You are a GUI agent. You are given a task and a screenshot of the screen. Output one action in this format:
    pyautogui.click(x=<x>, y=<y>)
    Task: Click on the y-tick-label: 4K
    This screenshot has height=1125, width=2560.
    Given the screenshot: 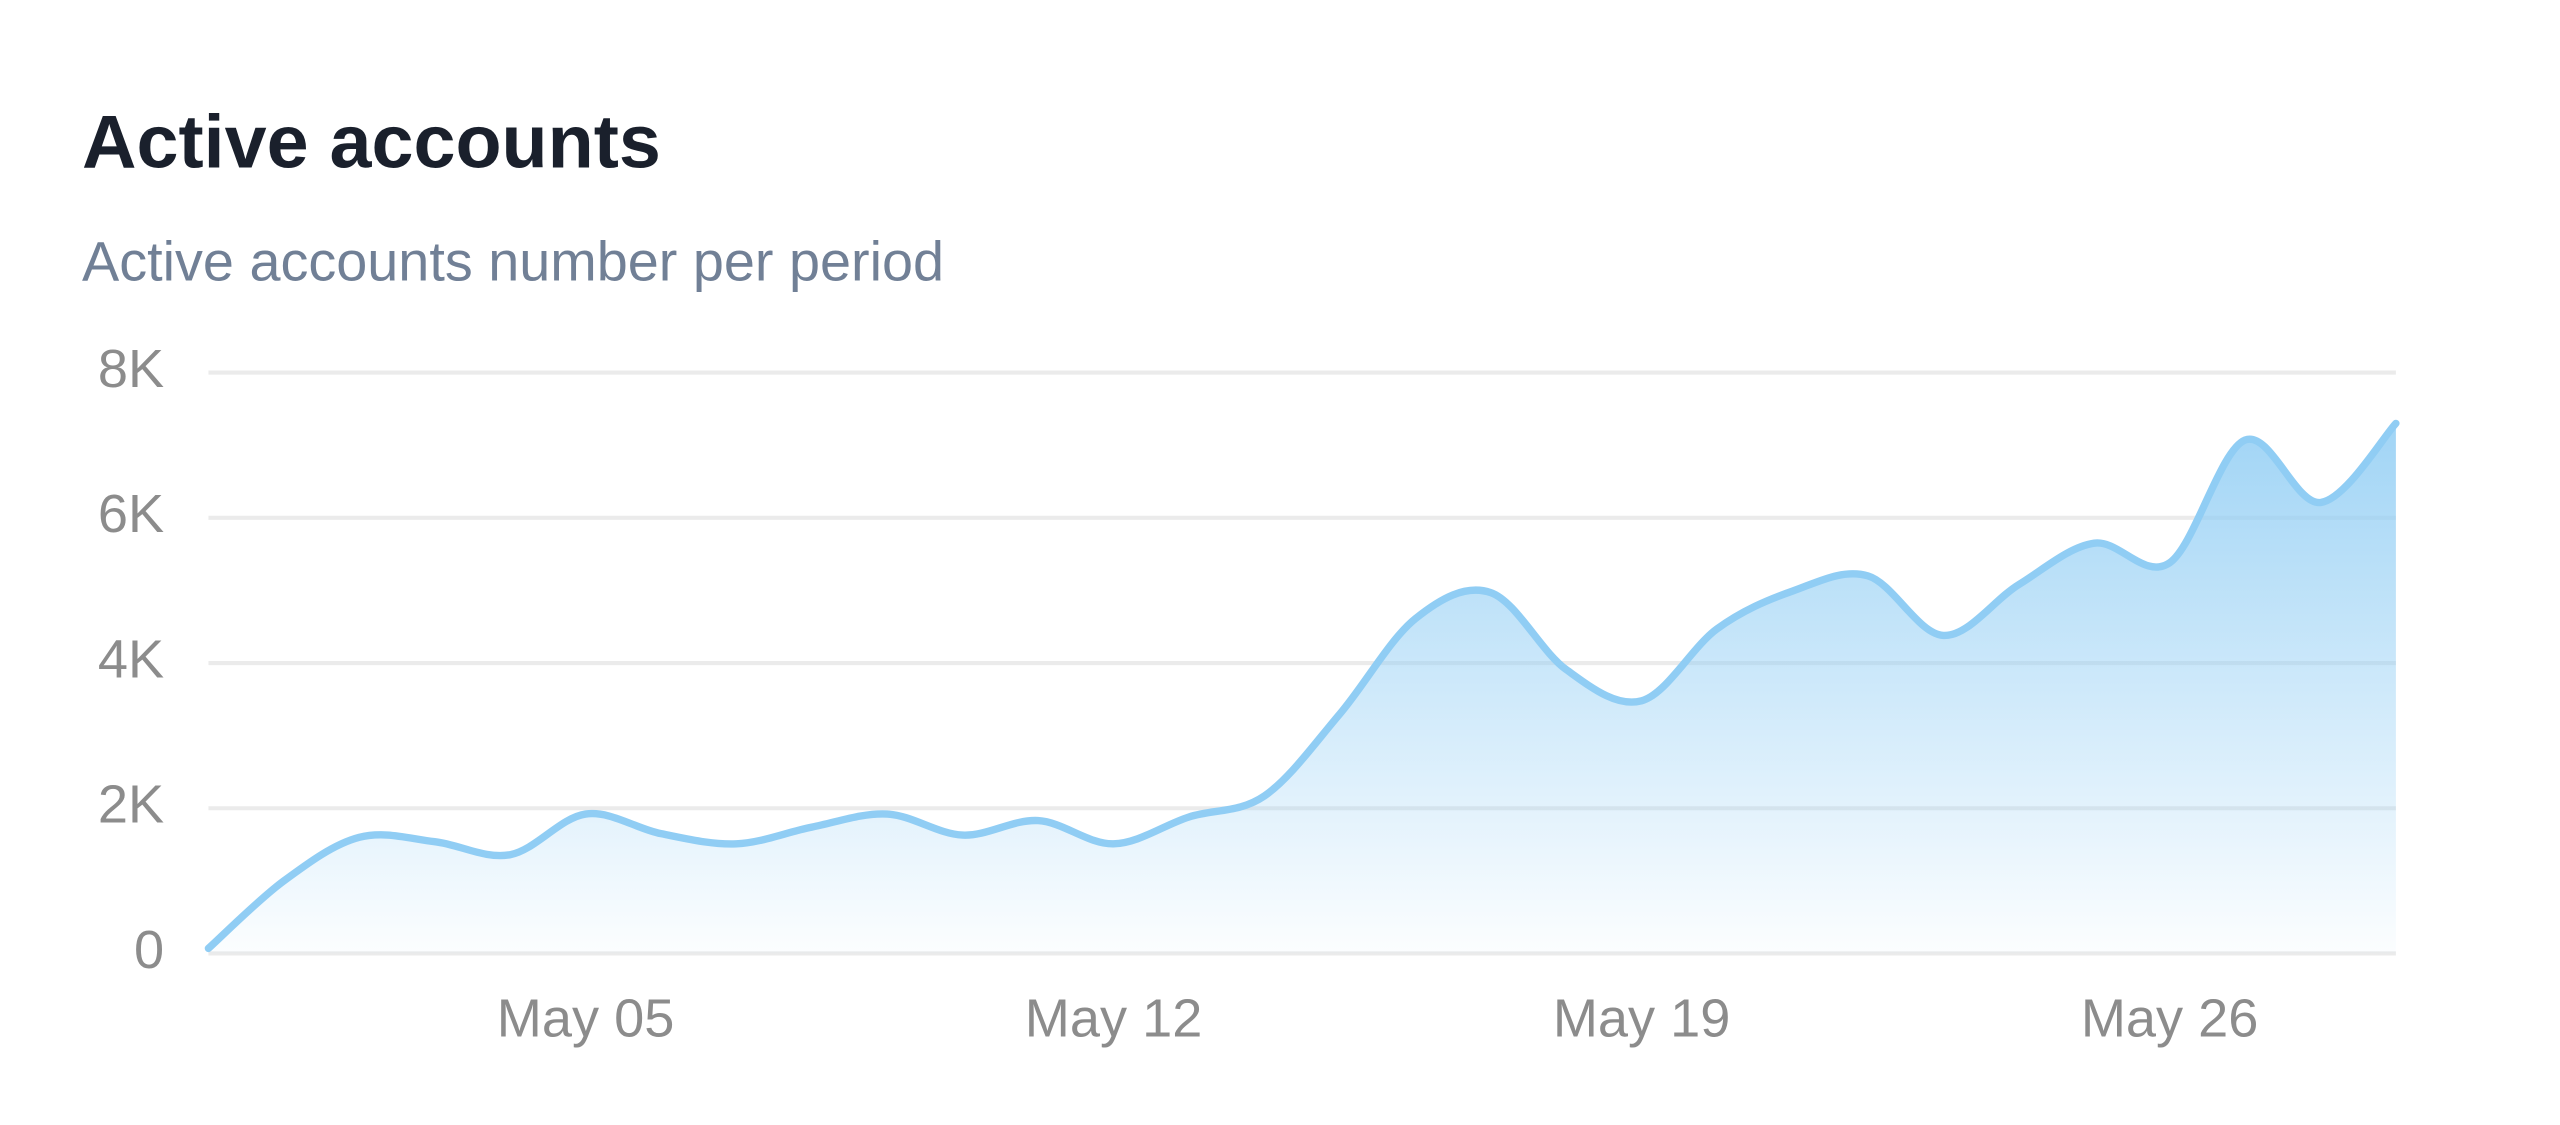 What is the action you would take?
    pyautogui.click(x=131, y=659)
    